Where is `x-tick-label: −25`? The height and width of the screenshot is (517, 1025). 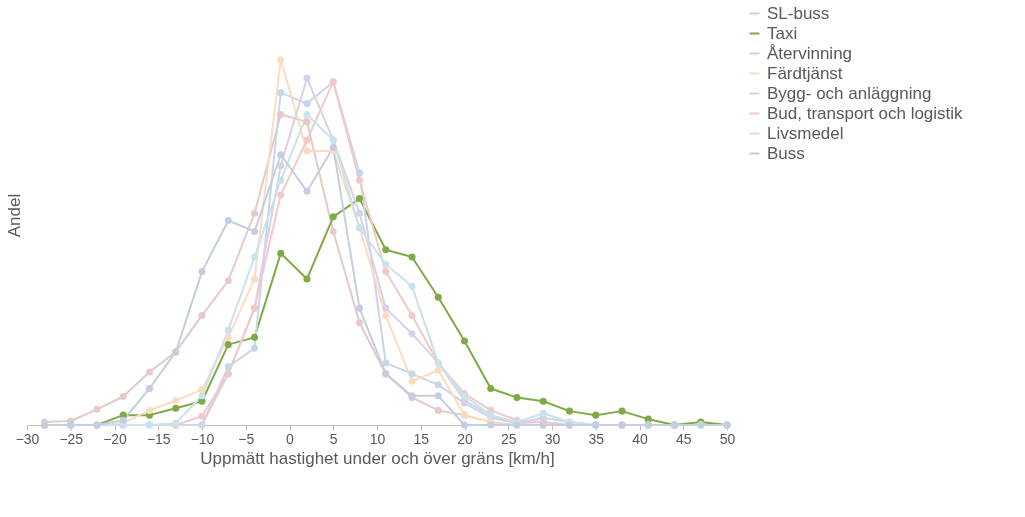
x-tick-label: −25 is located at coordinates (71, 438).